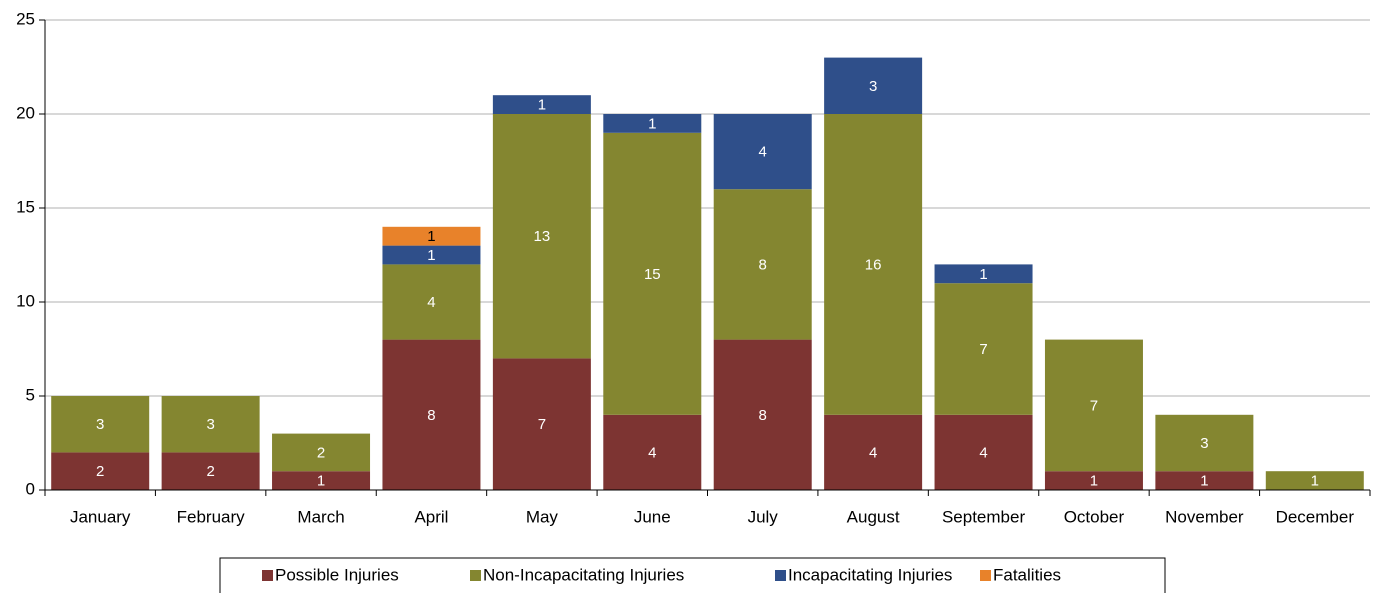 The height and width of the screenshot is (593, 1382). I want to click on x-tick-label: July, so click(763, 516).